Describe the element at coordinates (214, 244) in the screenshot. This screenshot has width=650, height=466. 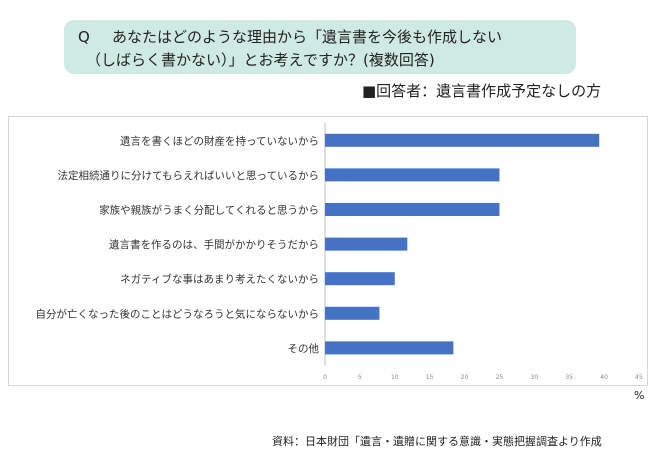
I see `category-label: 遺言書を作るのは、手間がかかりそうだから` at that location.